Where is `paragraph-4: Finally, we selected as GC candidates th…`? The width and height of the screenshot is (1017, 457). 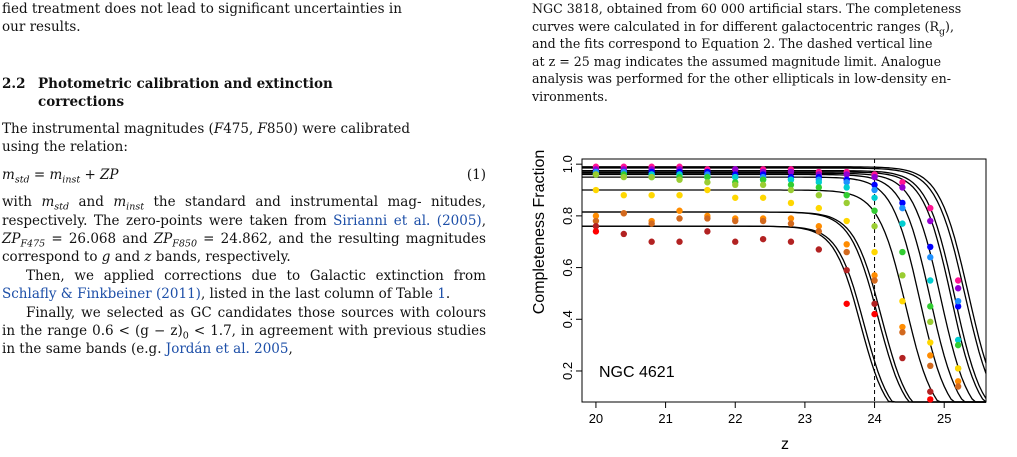 paragraph-4: Finally, we selected as GC candidates th… is located at coordinates (244, 331).